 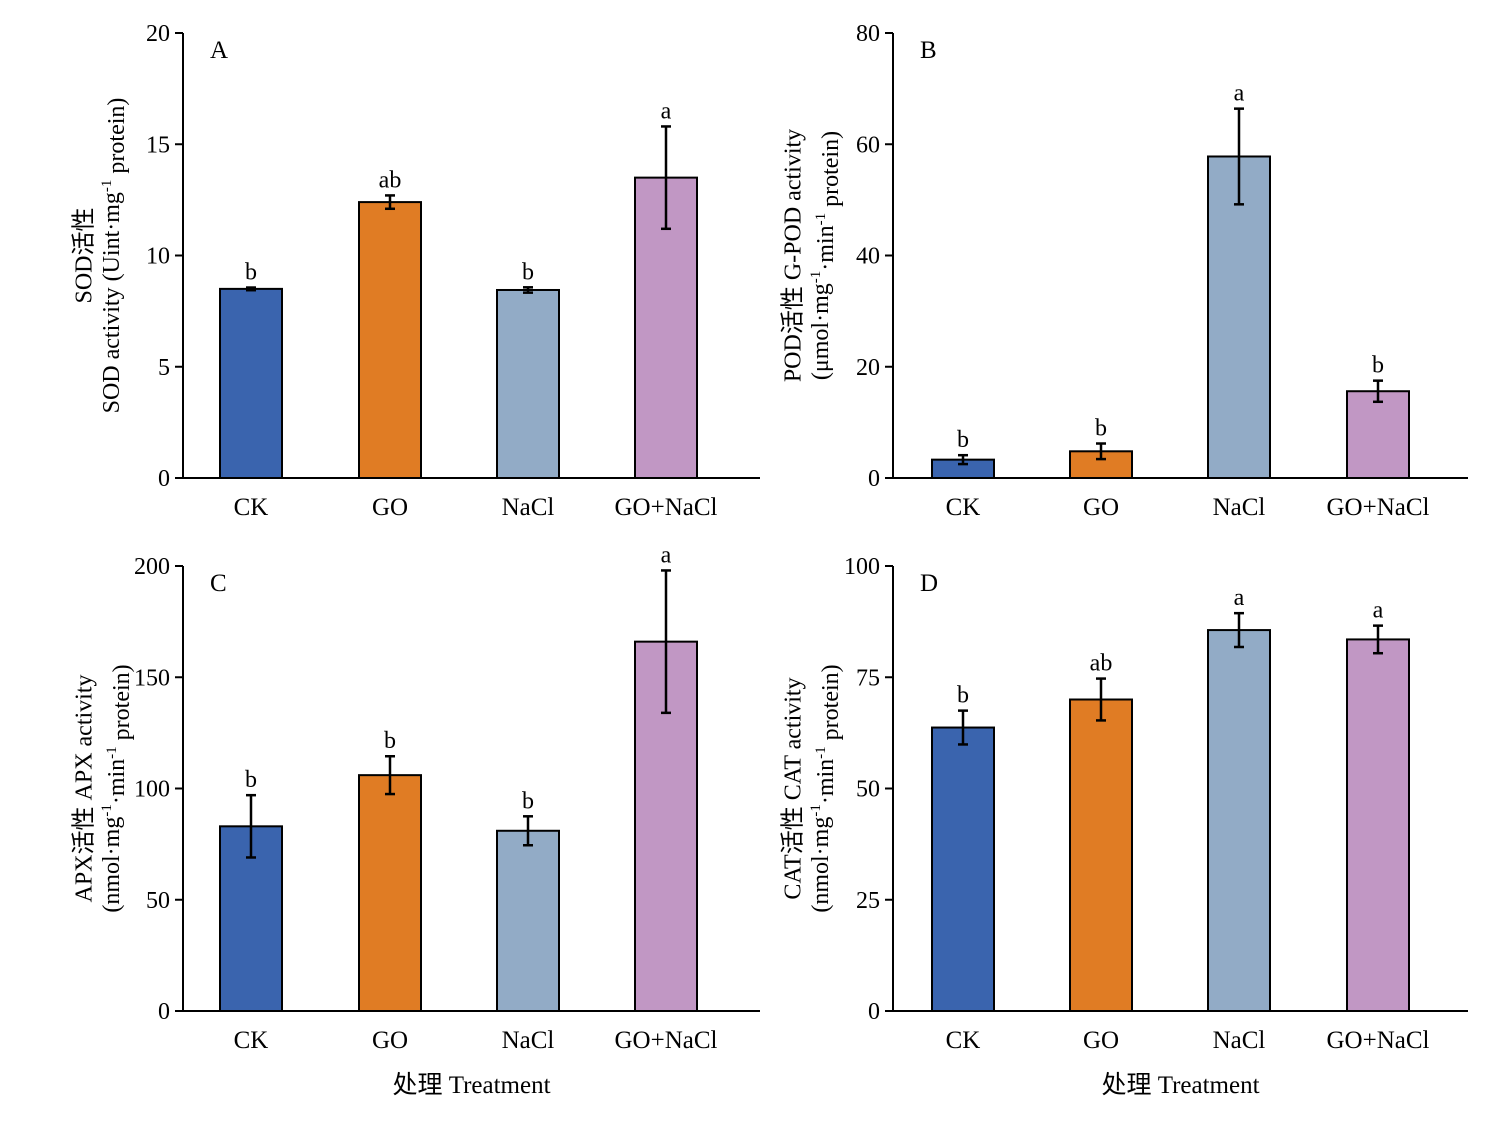 I want to click on panel-letter: C, so click(x=218, y=583).